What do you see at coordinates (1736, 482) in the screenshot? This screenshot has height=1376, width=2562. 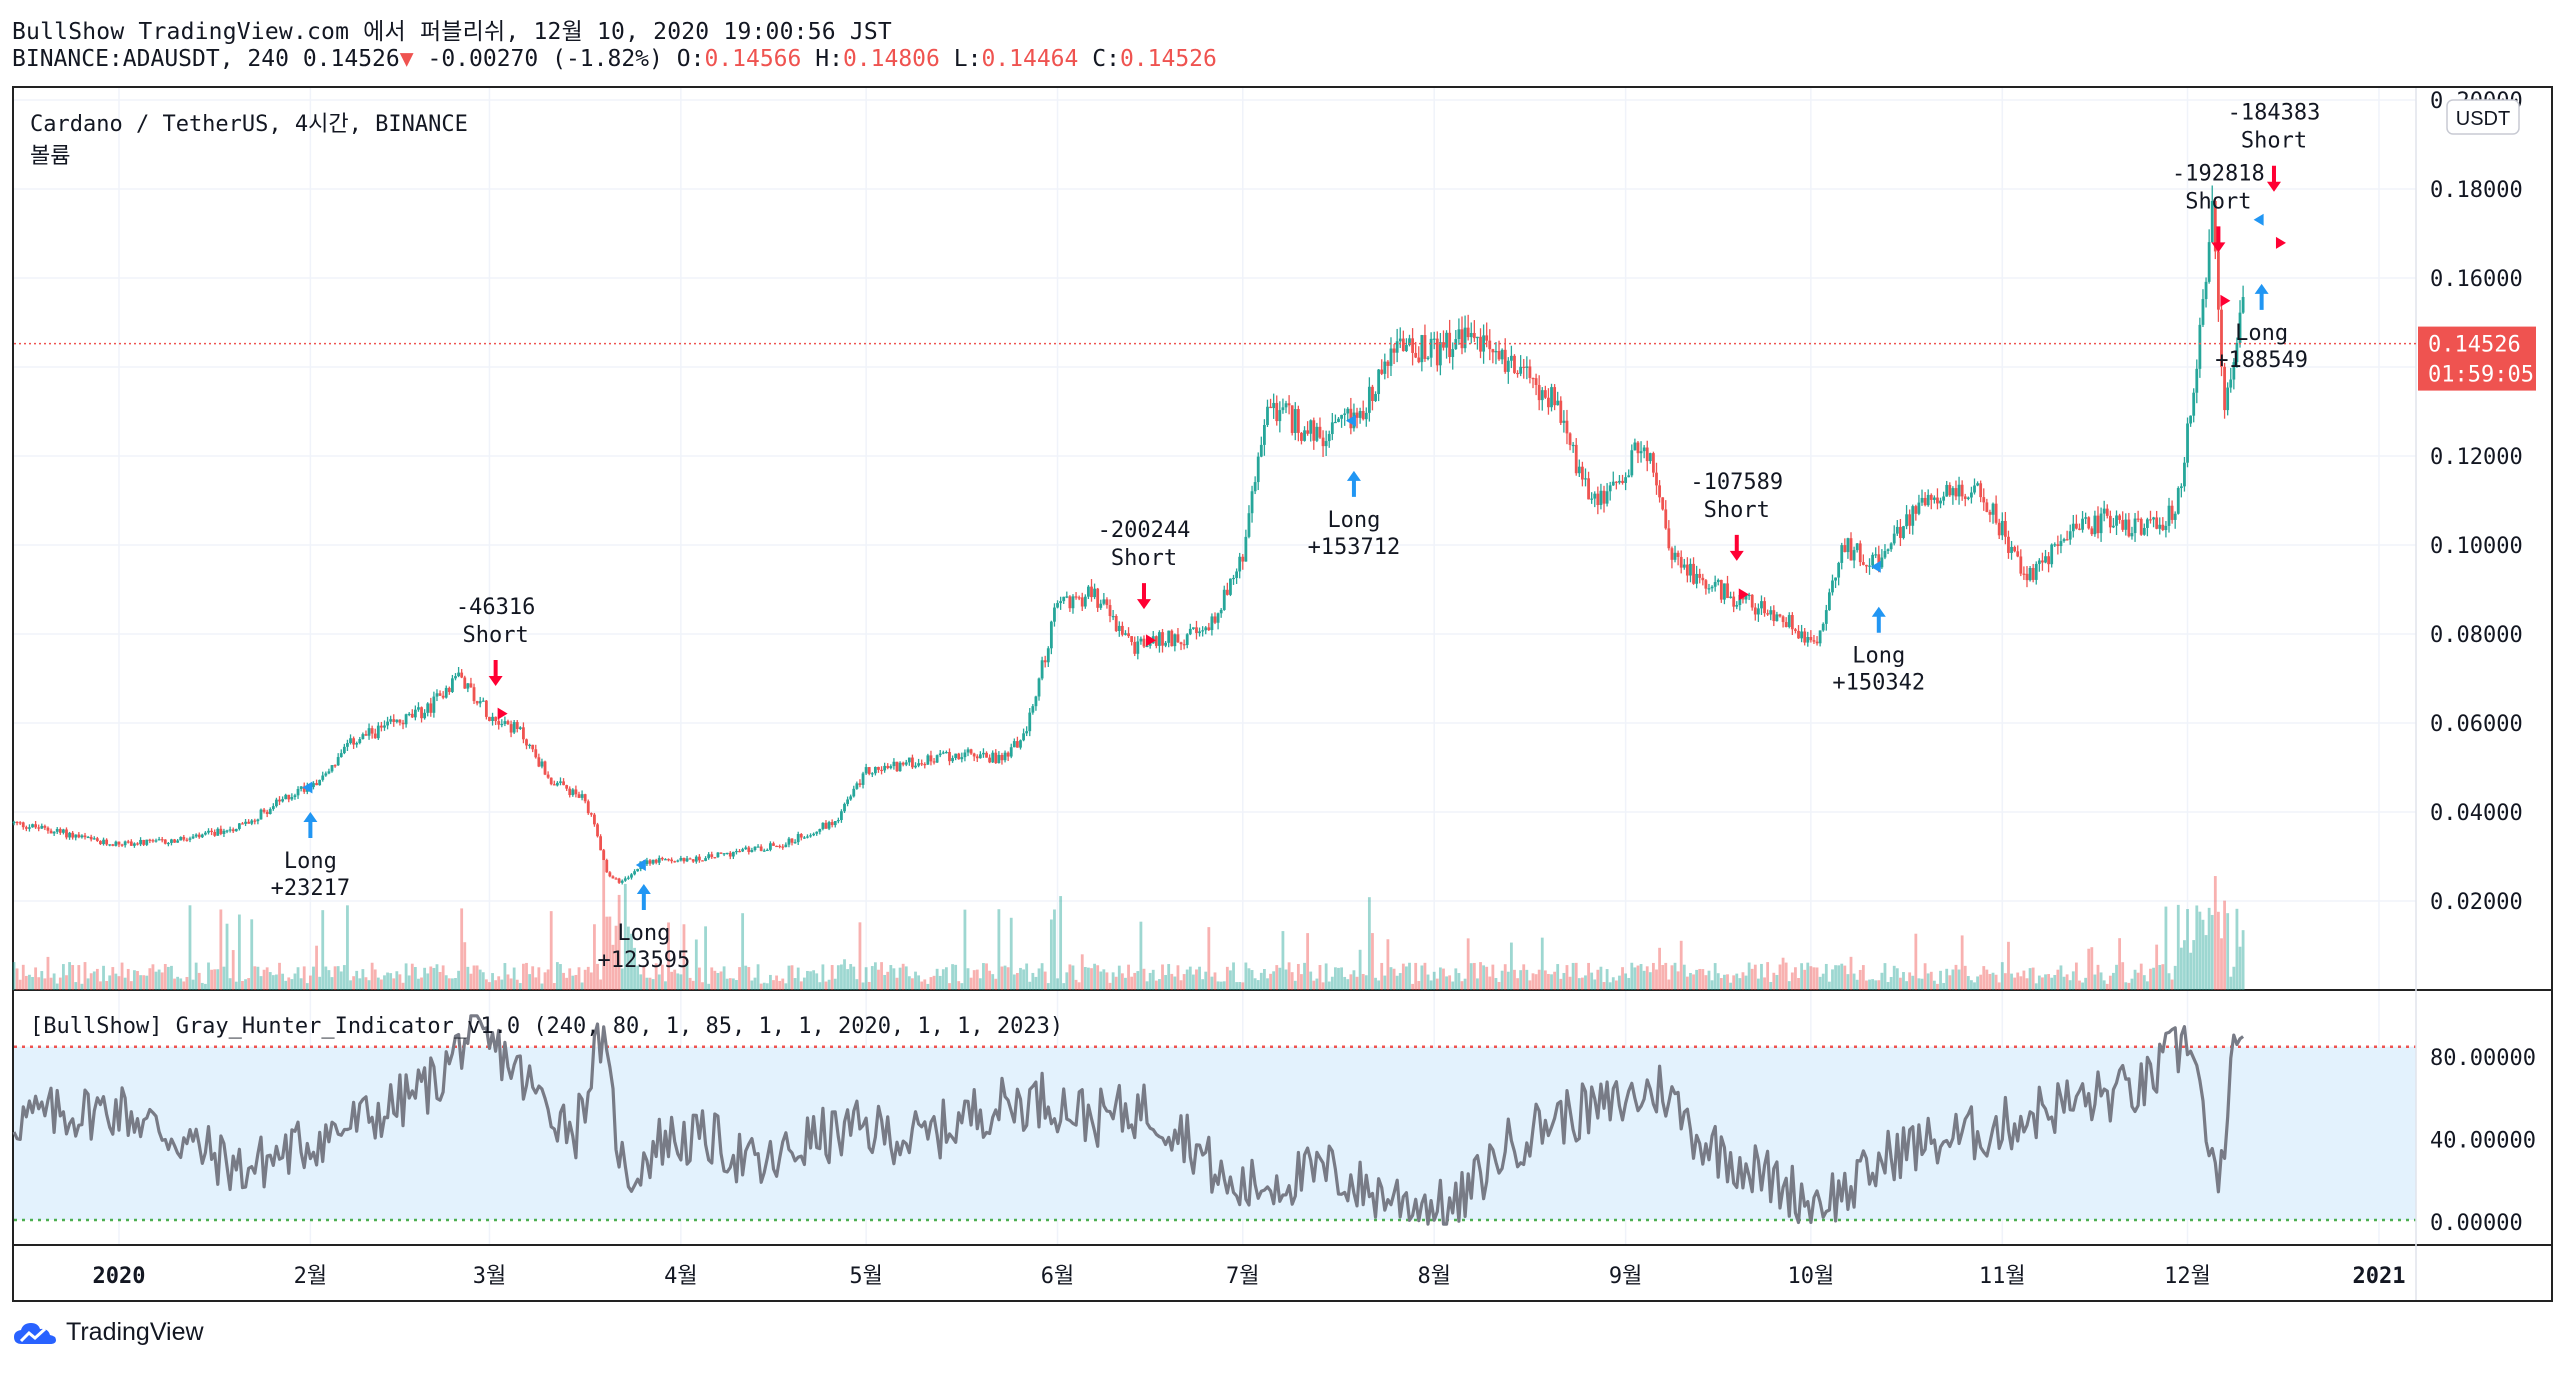 I see `signal-amount: -107589` at bounding box center [1736, 482].